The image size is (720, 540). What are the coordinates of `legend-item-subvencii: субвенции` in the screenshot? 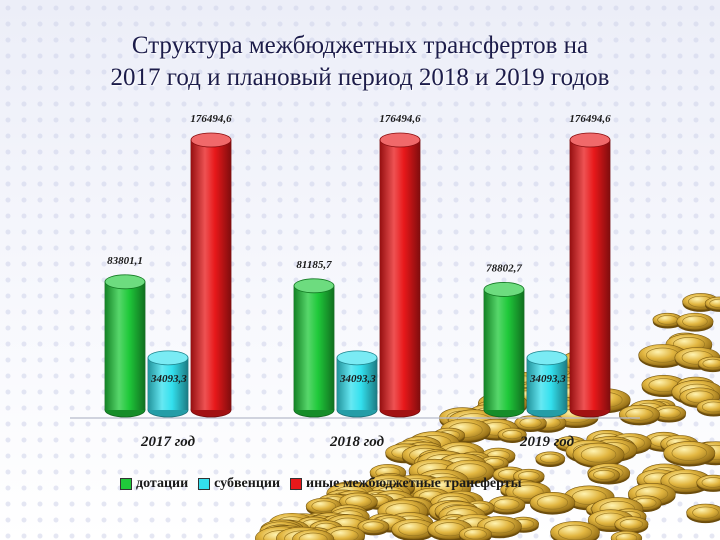 It's located at (239, 484).